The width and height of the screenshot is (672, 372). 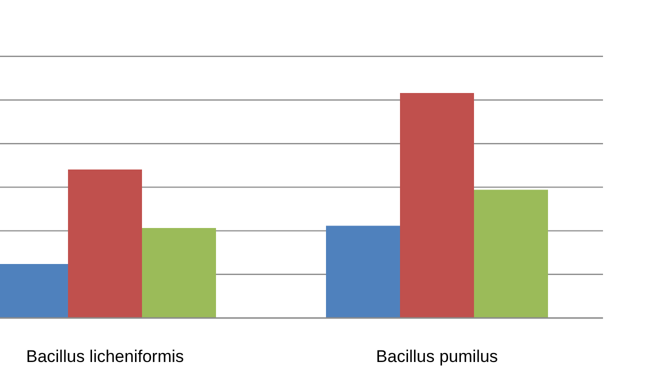 What do you see at coordinates (437, 356) in the screenshot?
I see `x-tick-label: Bacillus pumilus` at bounding box center [437, 356].